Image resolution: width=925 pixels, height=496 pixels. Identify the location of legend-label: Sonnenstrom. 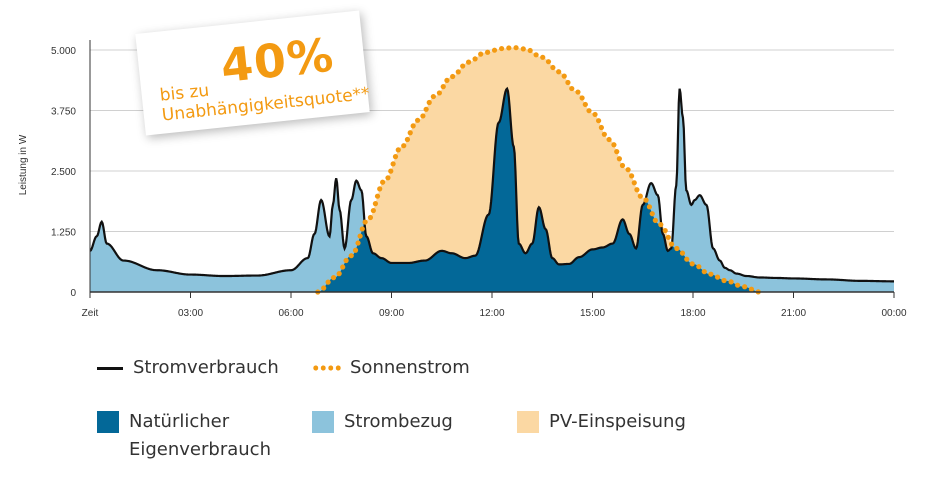
(410, 367).